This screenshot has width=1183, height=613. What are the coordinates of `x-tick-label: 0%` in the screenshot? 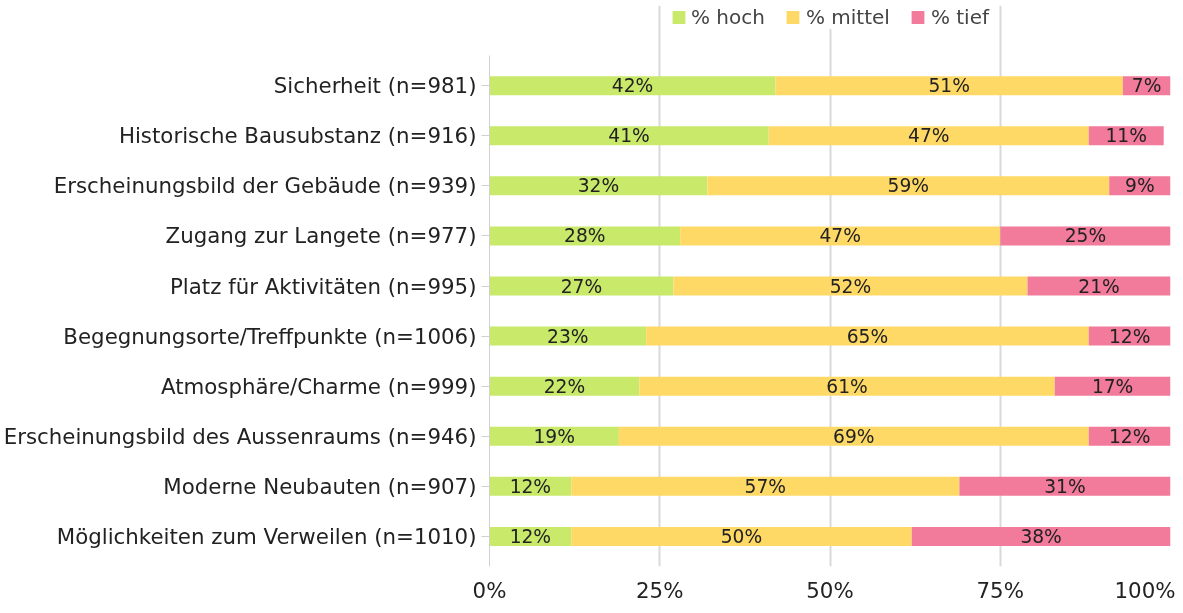 It's located at (489, 590).